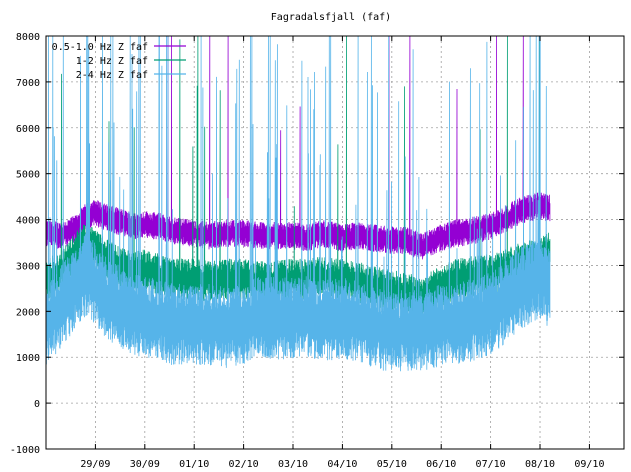  What do you see at coordinates (540, 464) in the screenshot?
I see `x-tick-label: 08/10` at bounding box center [540, 464].